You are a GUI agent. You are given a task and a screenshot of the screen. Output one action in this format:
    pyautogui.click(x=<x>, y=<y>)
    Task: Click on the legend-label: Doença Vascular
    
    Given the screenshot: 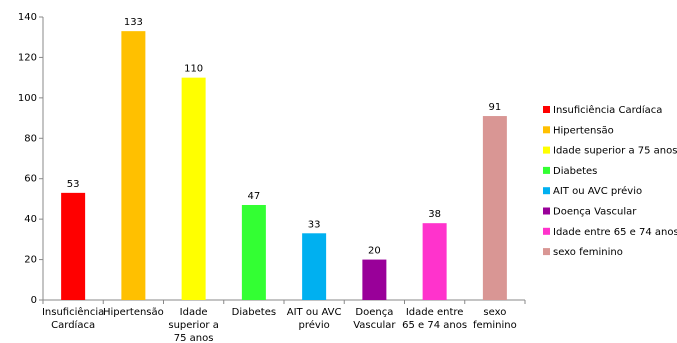 What is the action you would take?
    pyautogui.click(x=595, y=212)
    